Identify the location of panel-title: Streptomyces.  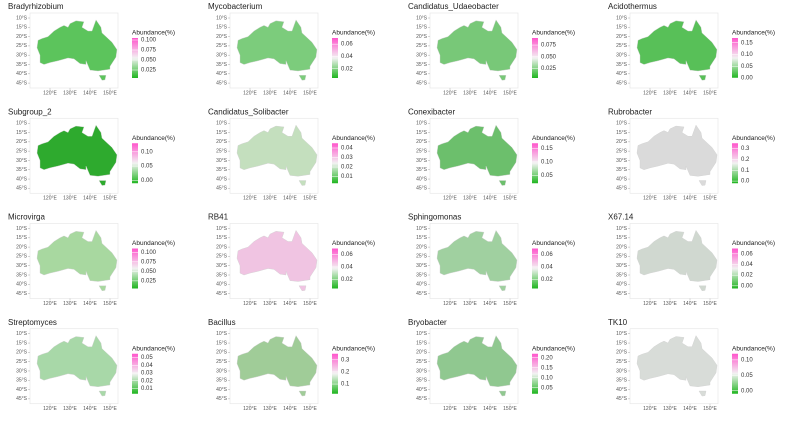
(32, 322).